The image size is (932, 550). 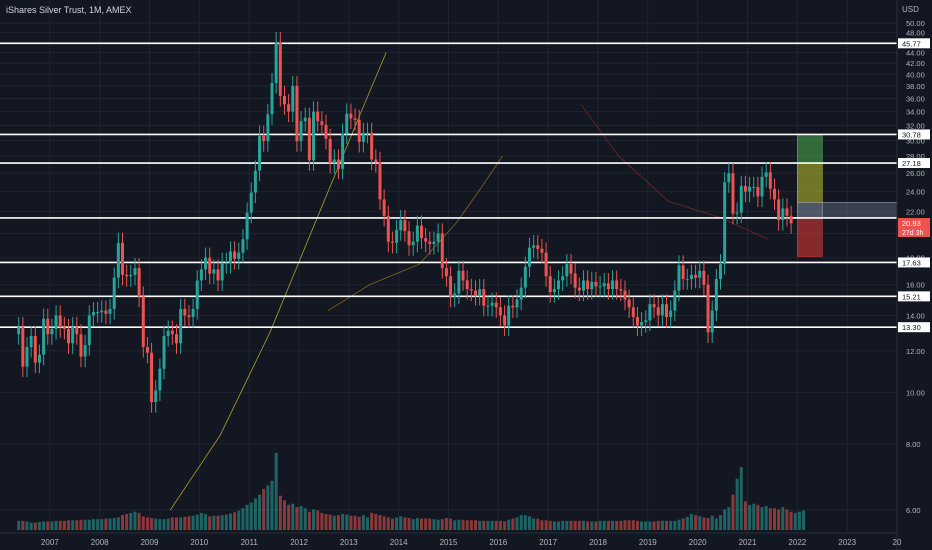 I want to click on year-tick-label: 2009, so click(x=150, y=542).